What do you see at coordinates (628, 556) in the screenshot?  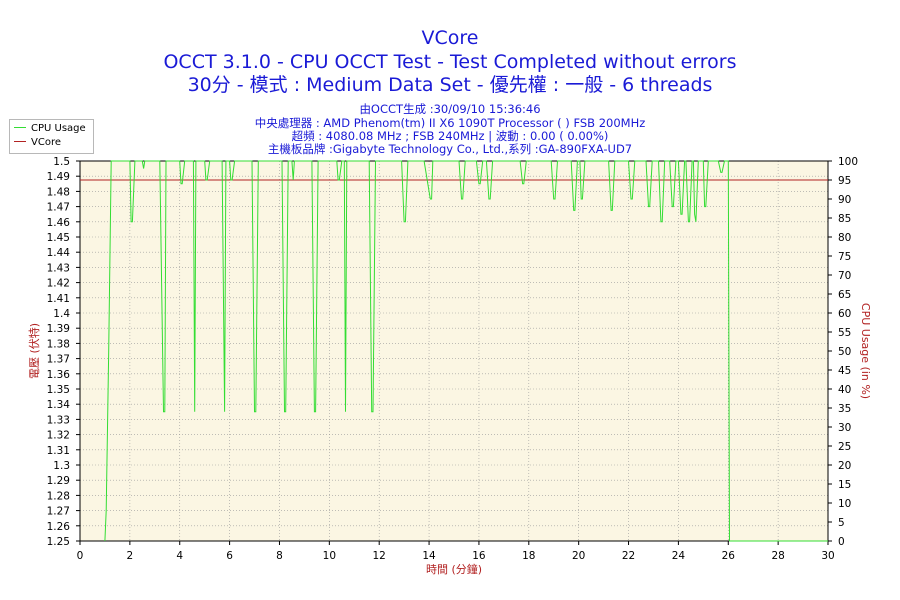 I see `x-tick-label: 22` at bounding box center [628, 556].